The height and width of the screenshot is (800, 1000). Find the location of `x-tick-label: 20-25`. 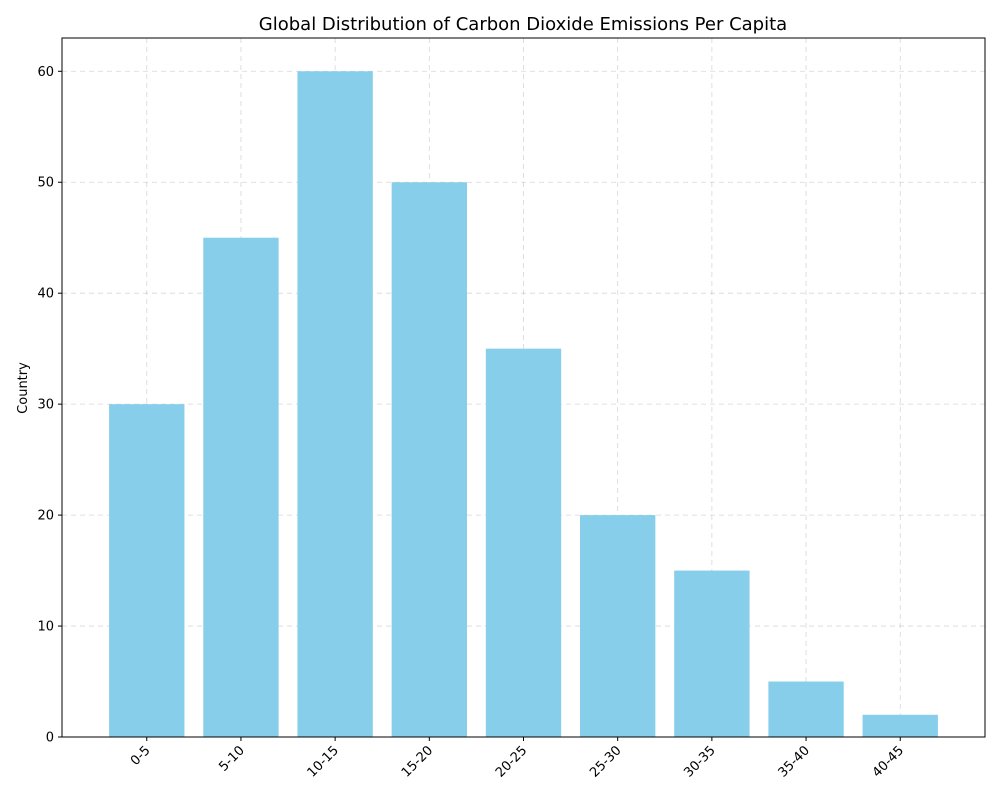

x-tick-label: 20-25 is located at coordinates (511, 761).